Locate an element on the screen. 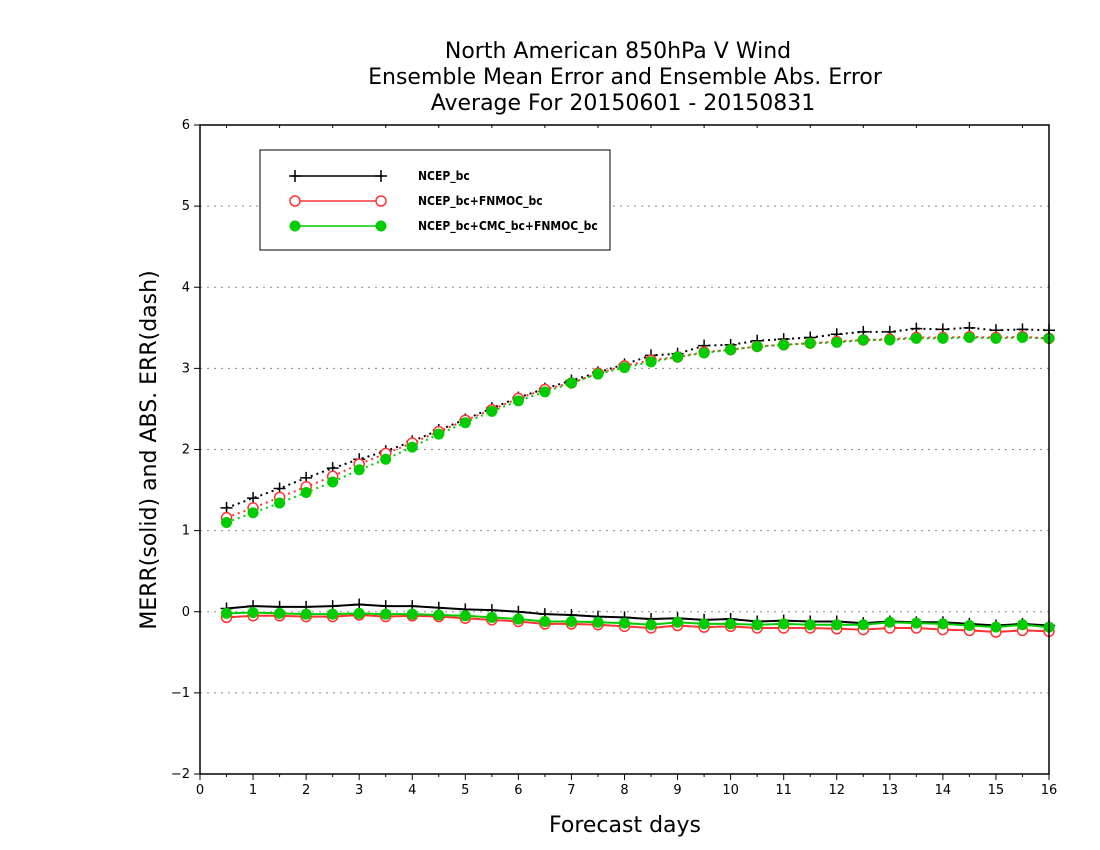 The image size is (1100, 850). chart-title-line-1: North American 850hPa V Wind is located at coordinates (618, 51).